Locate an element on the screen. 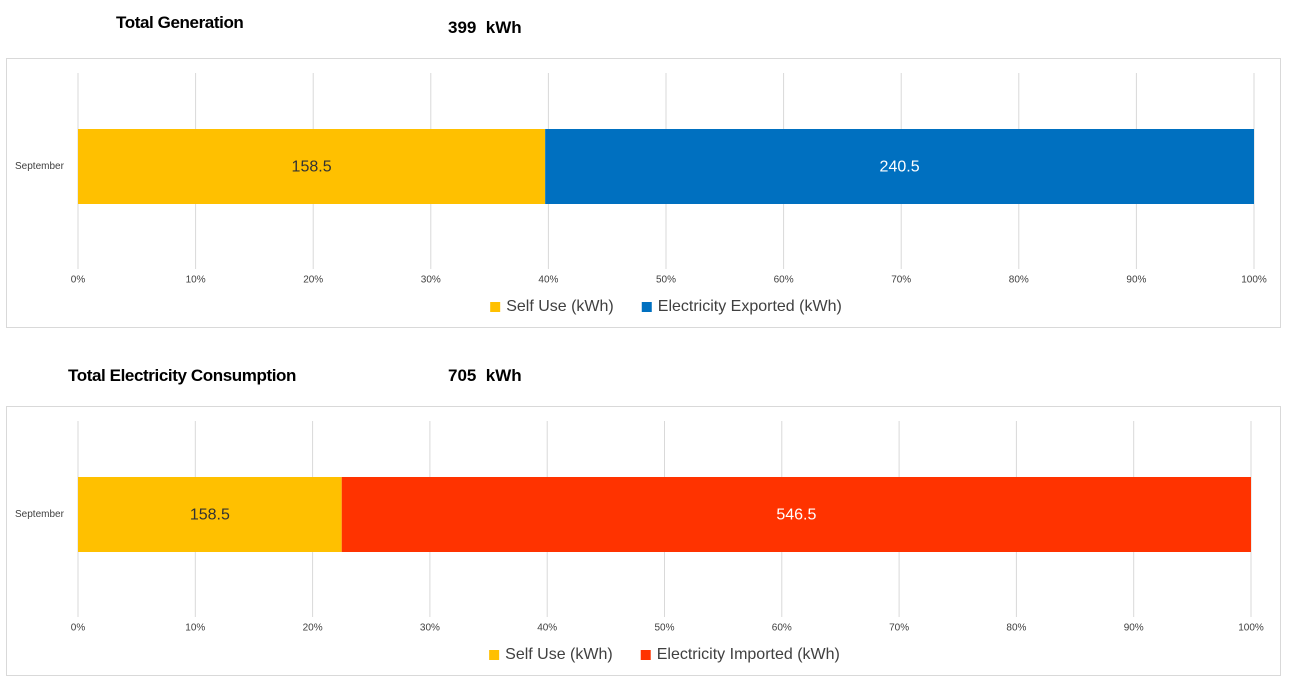  generation-title: Total Generation is located at coordinates (180, 22).